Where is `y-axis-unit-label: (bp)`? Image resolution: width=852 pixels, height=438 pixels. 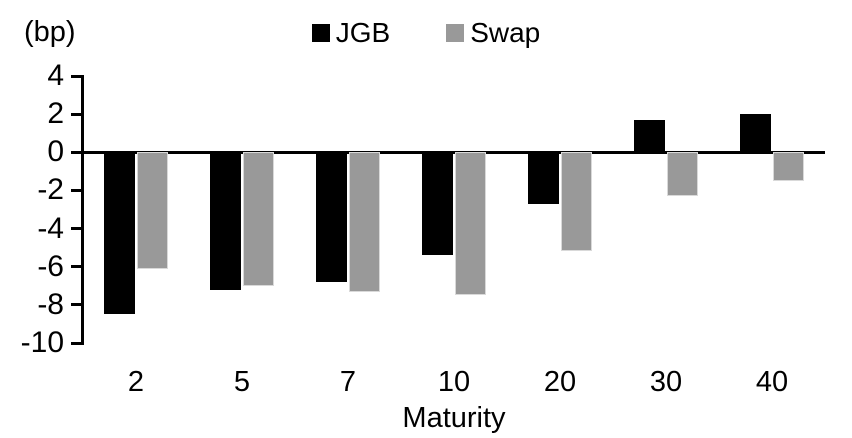
y-axis-unit-label: (bp) is located at coordinates (50, 32).